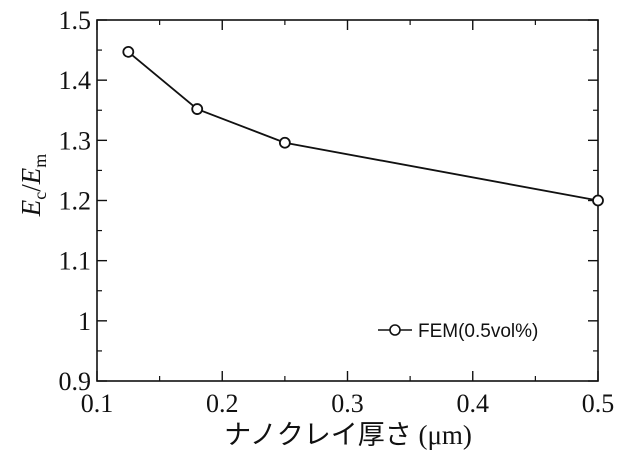 The image size is (618, 450). What do you see at coordinates (84, 321) in the screenshot?
I see `y-tick-label: 1` at bounding box center [84, 321].